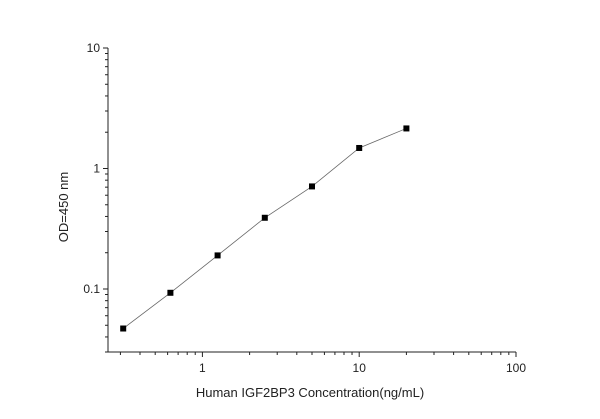 This screenshot has height=419, width=600. Describe the element at coordinates (96, 168) in the screenshot. I see `y-tick-label: 1` at that location.